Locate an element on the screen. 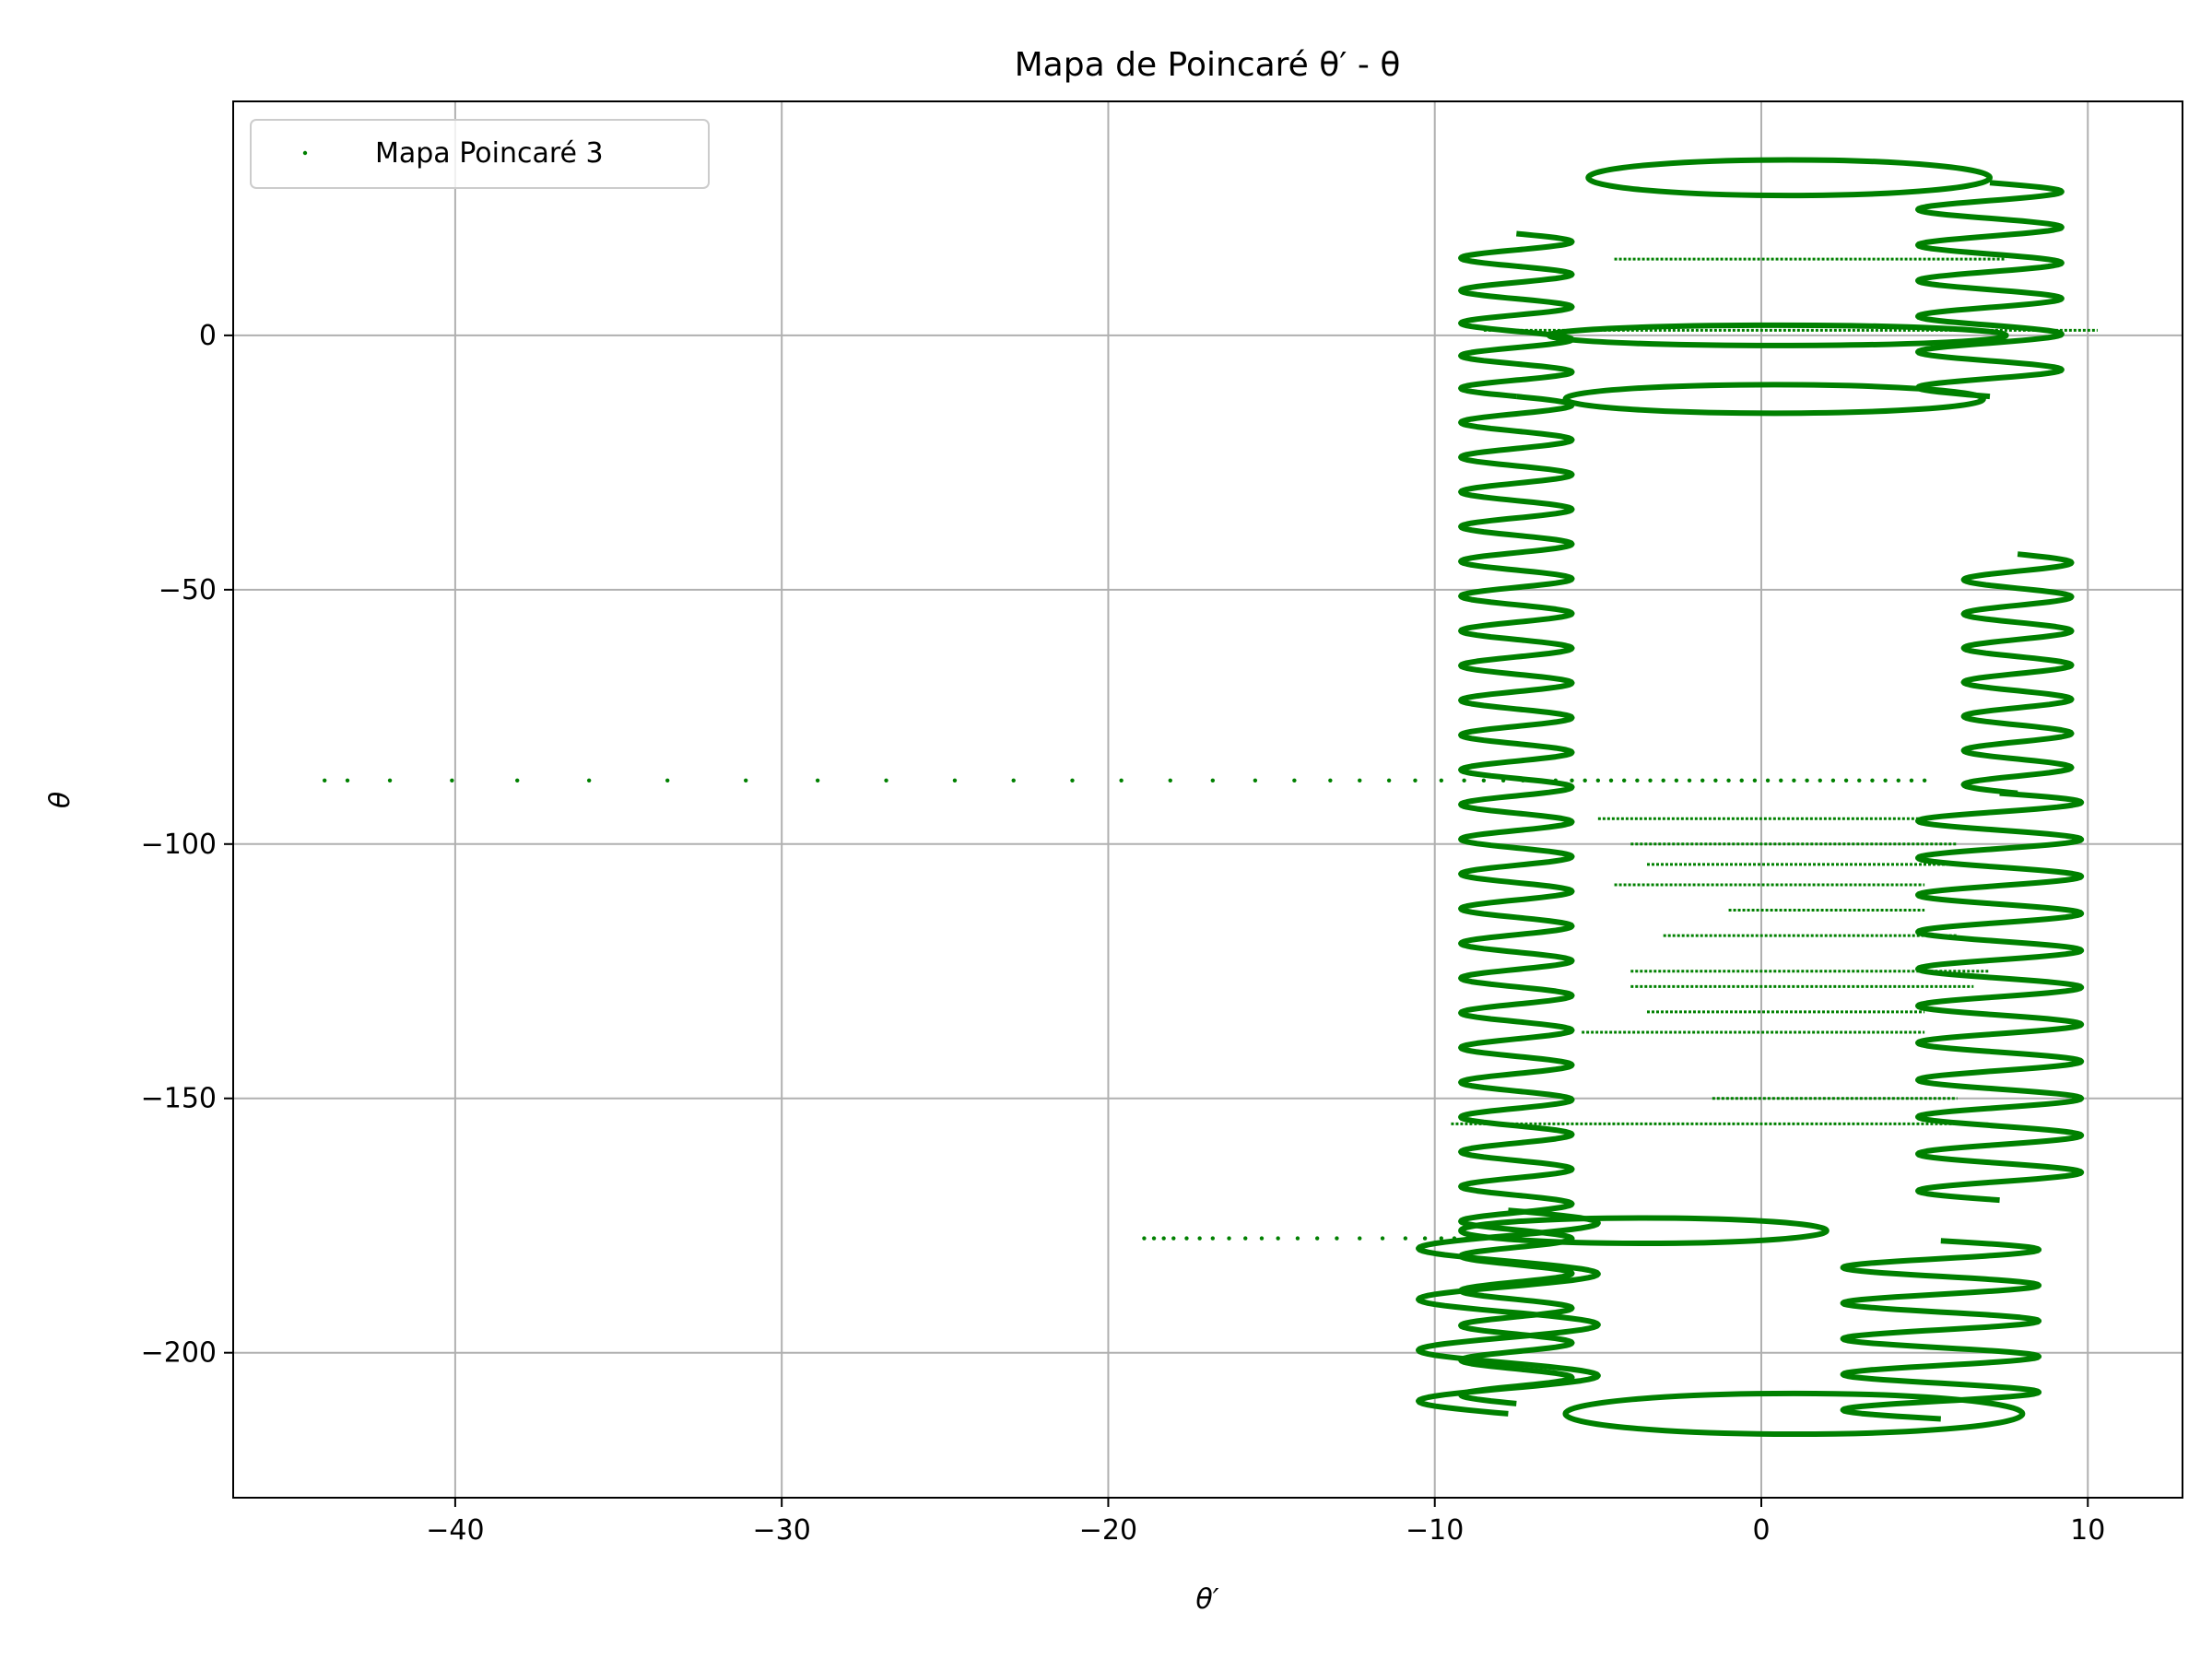 The width and height of the screenshot is (2212, 1659). legend-box is located at coordinates (480, 154).